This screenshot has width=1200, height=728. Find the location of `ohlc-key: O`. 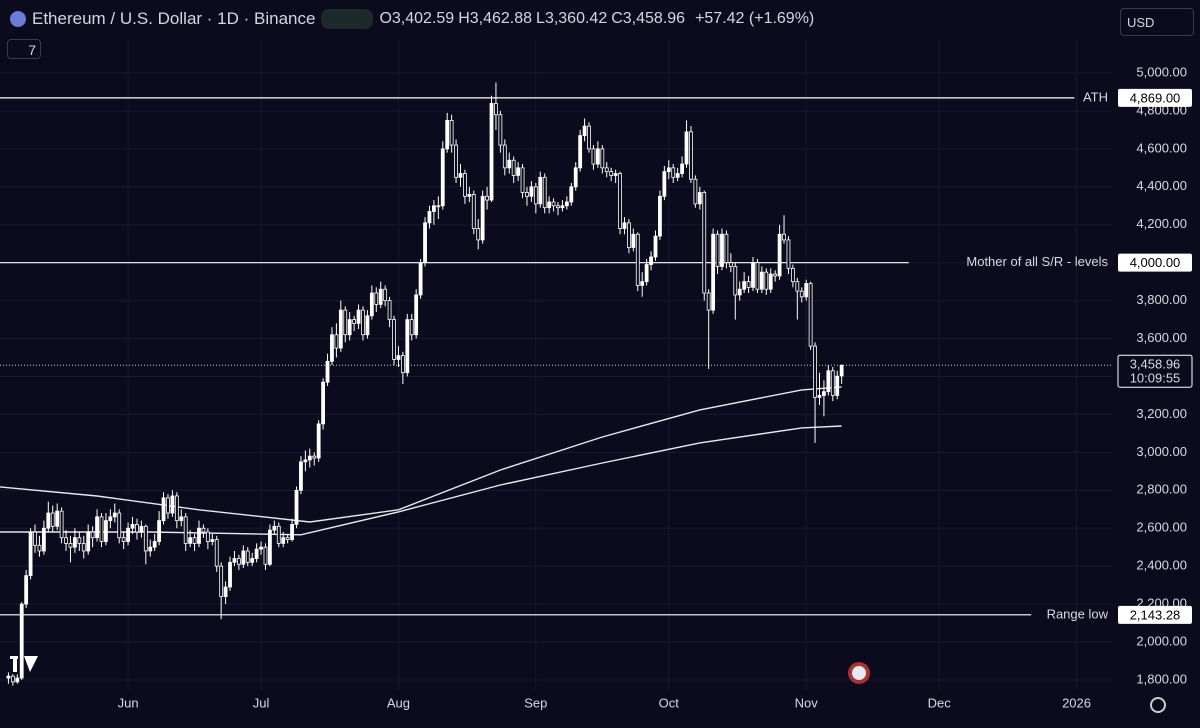

ohlc-key: O is located at coordinates (385, 18).